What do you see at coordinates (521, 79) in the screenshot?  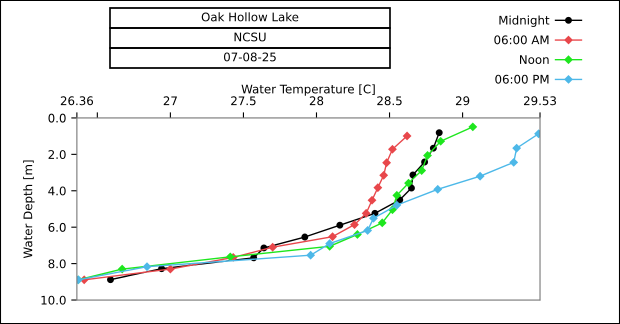 I see `legend-label: 06:00 PM` at bounding box center [521, 79].